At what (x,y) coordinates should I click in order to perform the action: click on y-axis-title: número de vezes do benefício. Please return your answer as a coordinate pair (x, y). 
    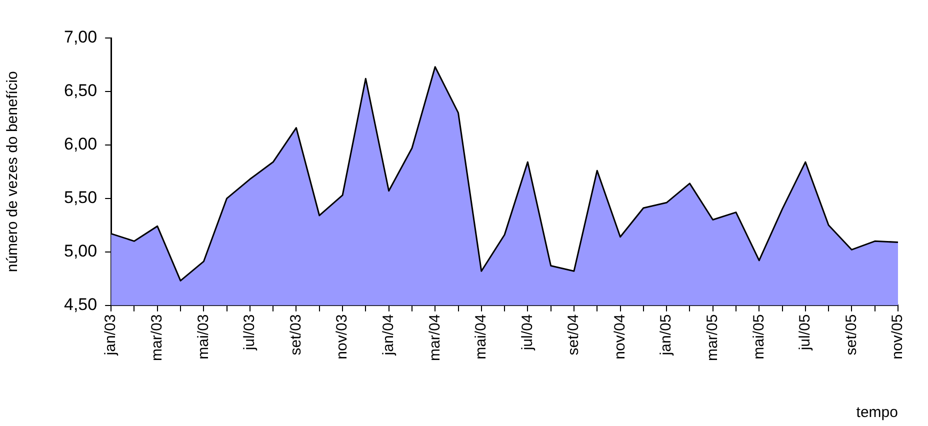
    Looking at the image, I should click on (13, 171).